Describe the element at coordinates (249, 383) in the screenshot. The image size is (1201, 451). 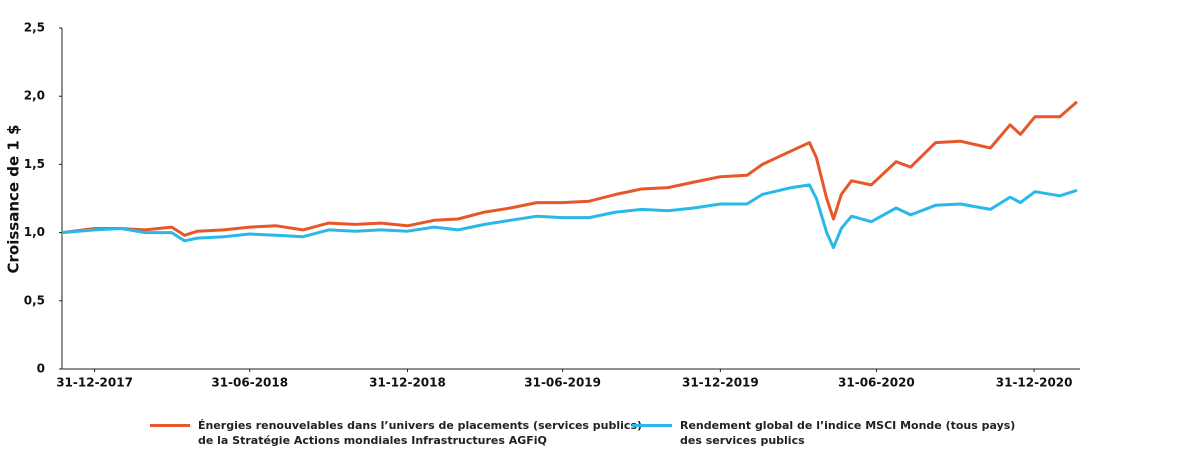
I see `x-tick-label: 31-06-2018` at that location.